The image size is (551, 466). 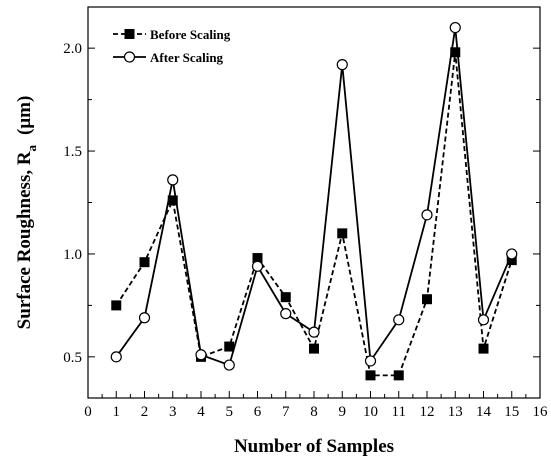 I want to click on legend-item: Before Scaling, so click(x=172, y=34).